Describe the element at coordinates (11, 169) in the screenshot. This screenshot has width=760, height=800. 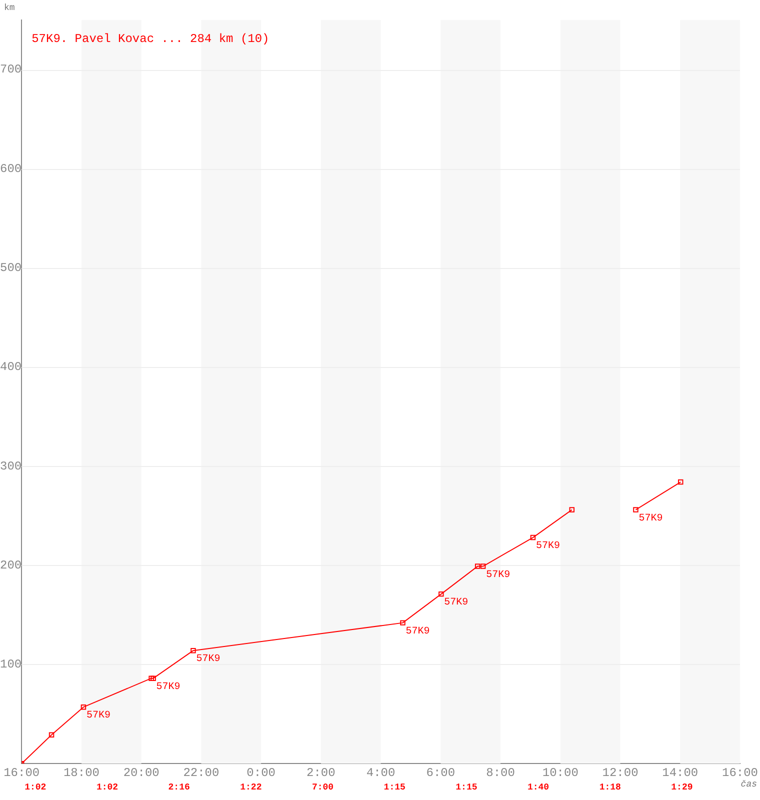
I see `y-tick-label: 600` at that location.